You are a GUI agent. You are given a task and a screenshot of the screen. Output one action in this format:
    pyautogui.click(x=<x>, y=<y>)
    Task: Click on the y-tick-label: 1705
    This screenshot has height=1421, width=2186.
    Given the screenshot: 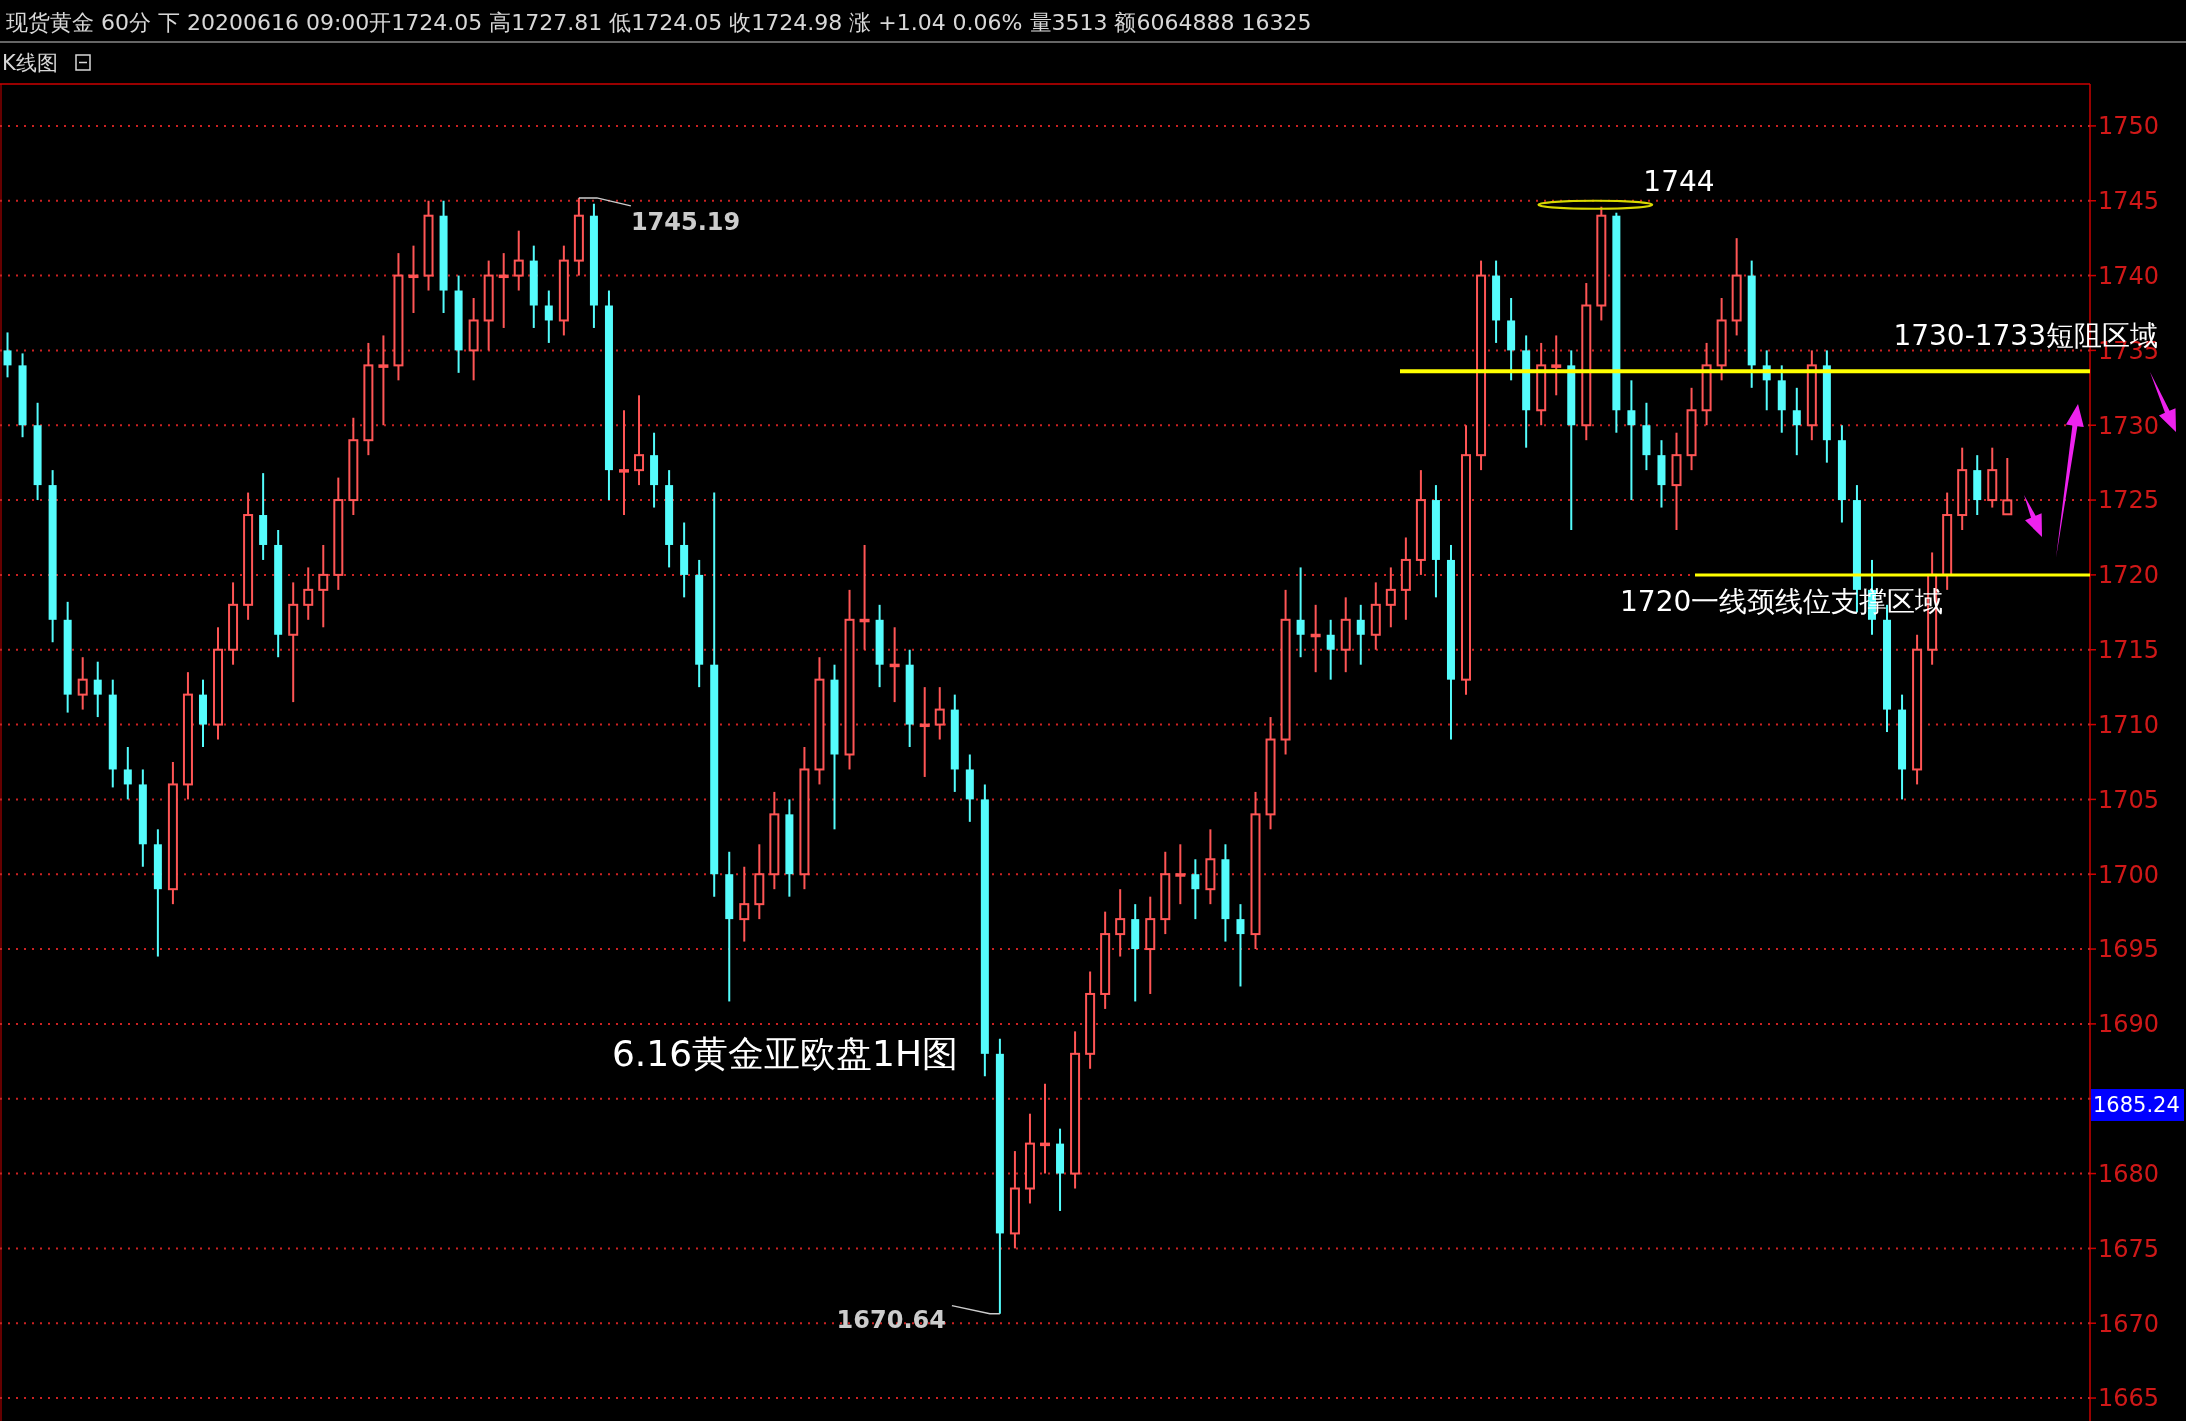 What is the action you would take?
    pyautogui.click(x=2129, y=799)
    